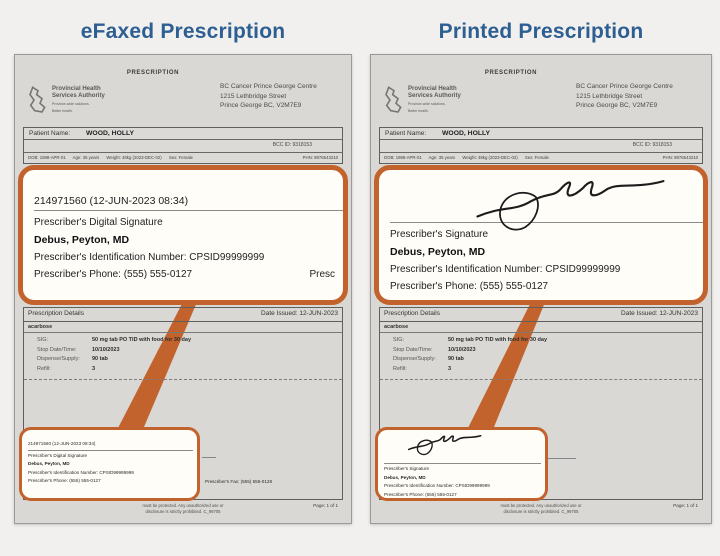 This screenshot has height=556, width=720. I want to click on org-name-line1: Provincial Health, so click(76, 89).